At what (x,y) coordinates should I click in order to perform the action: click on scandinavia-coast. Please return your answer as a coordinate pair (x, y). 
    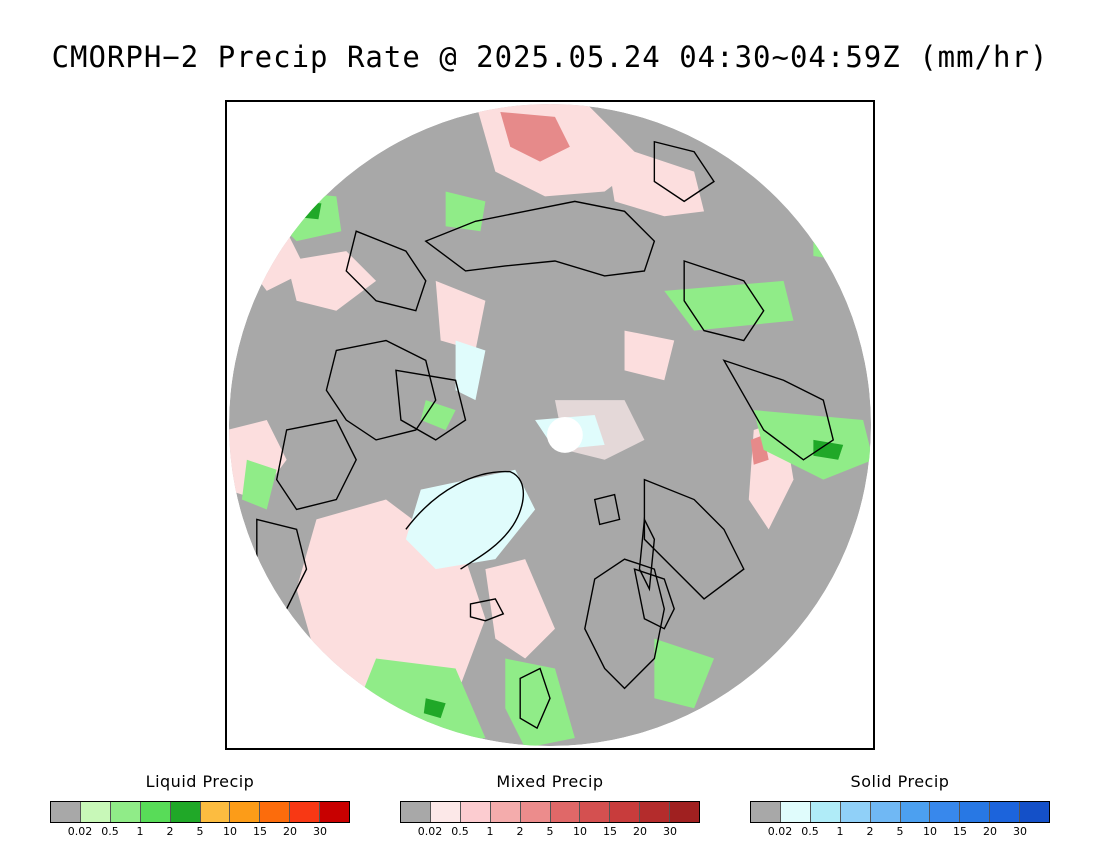
    Looking at the image, I should click on (625, 624).